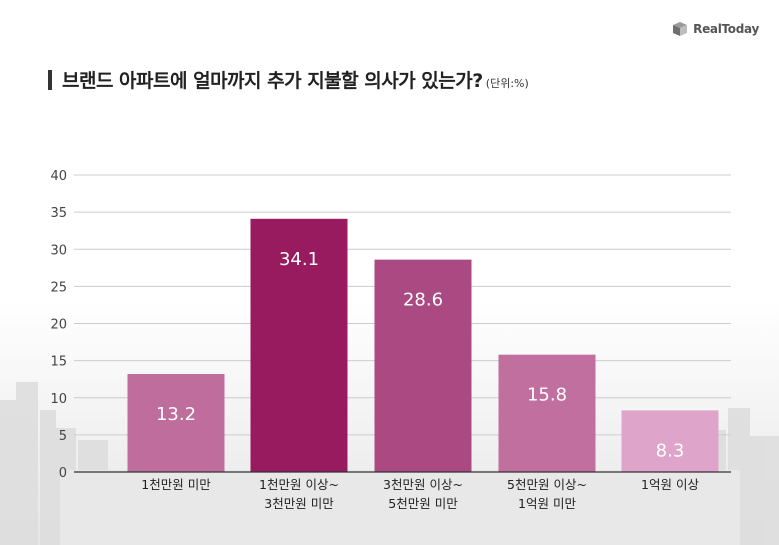 The image size is (779, 545). What do you see at coordinates (547, 484) in the screenshot?
I see `x-tick-label: 5천만원 이상~` at bounding box center [547, 484].